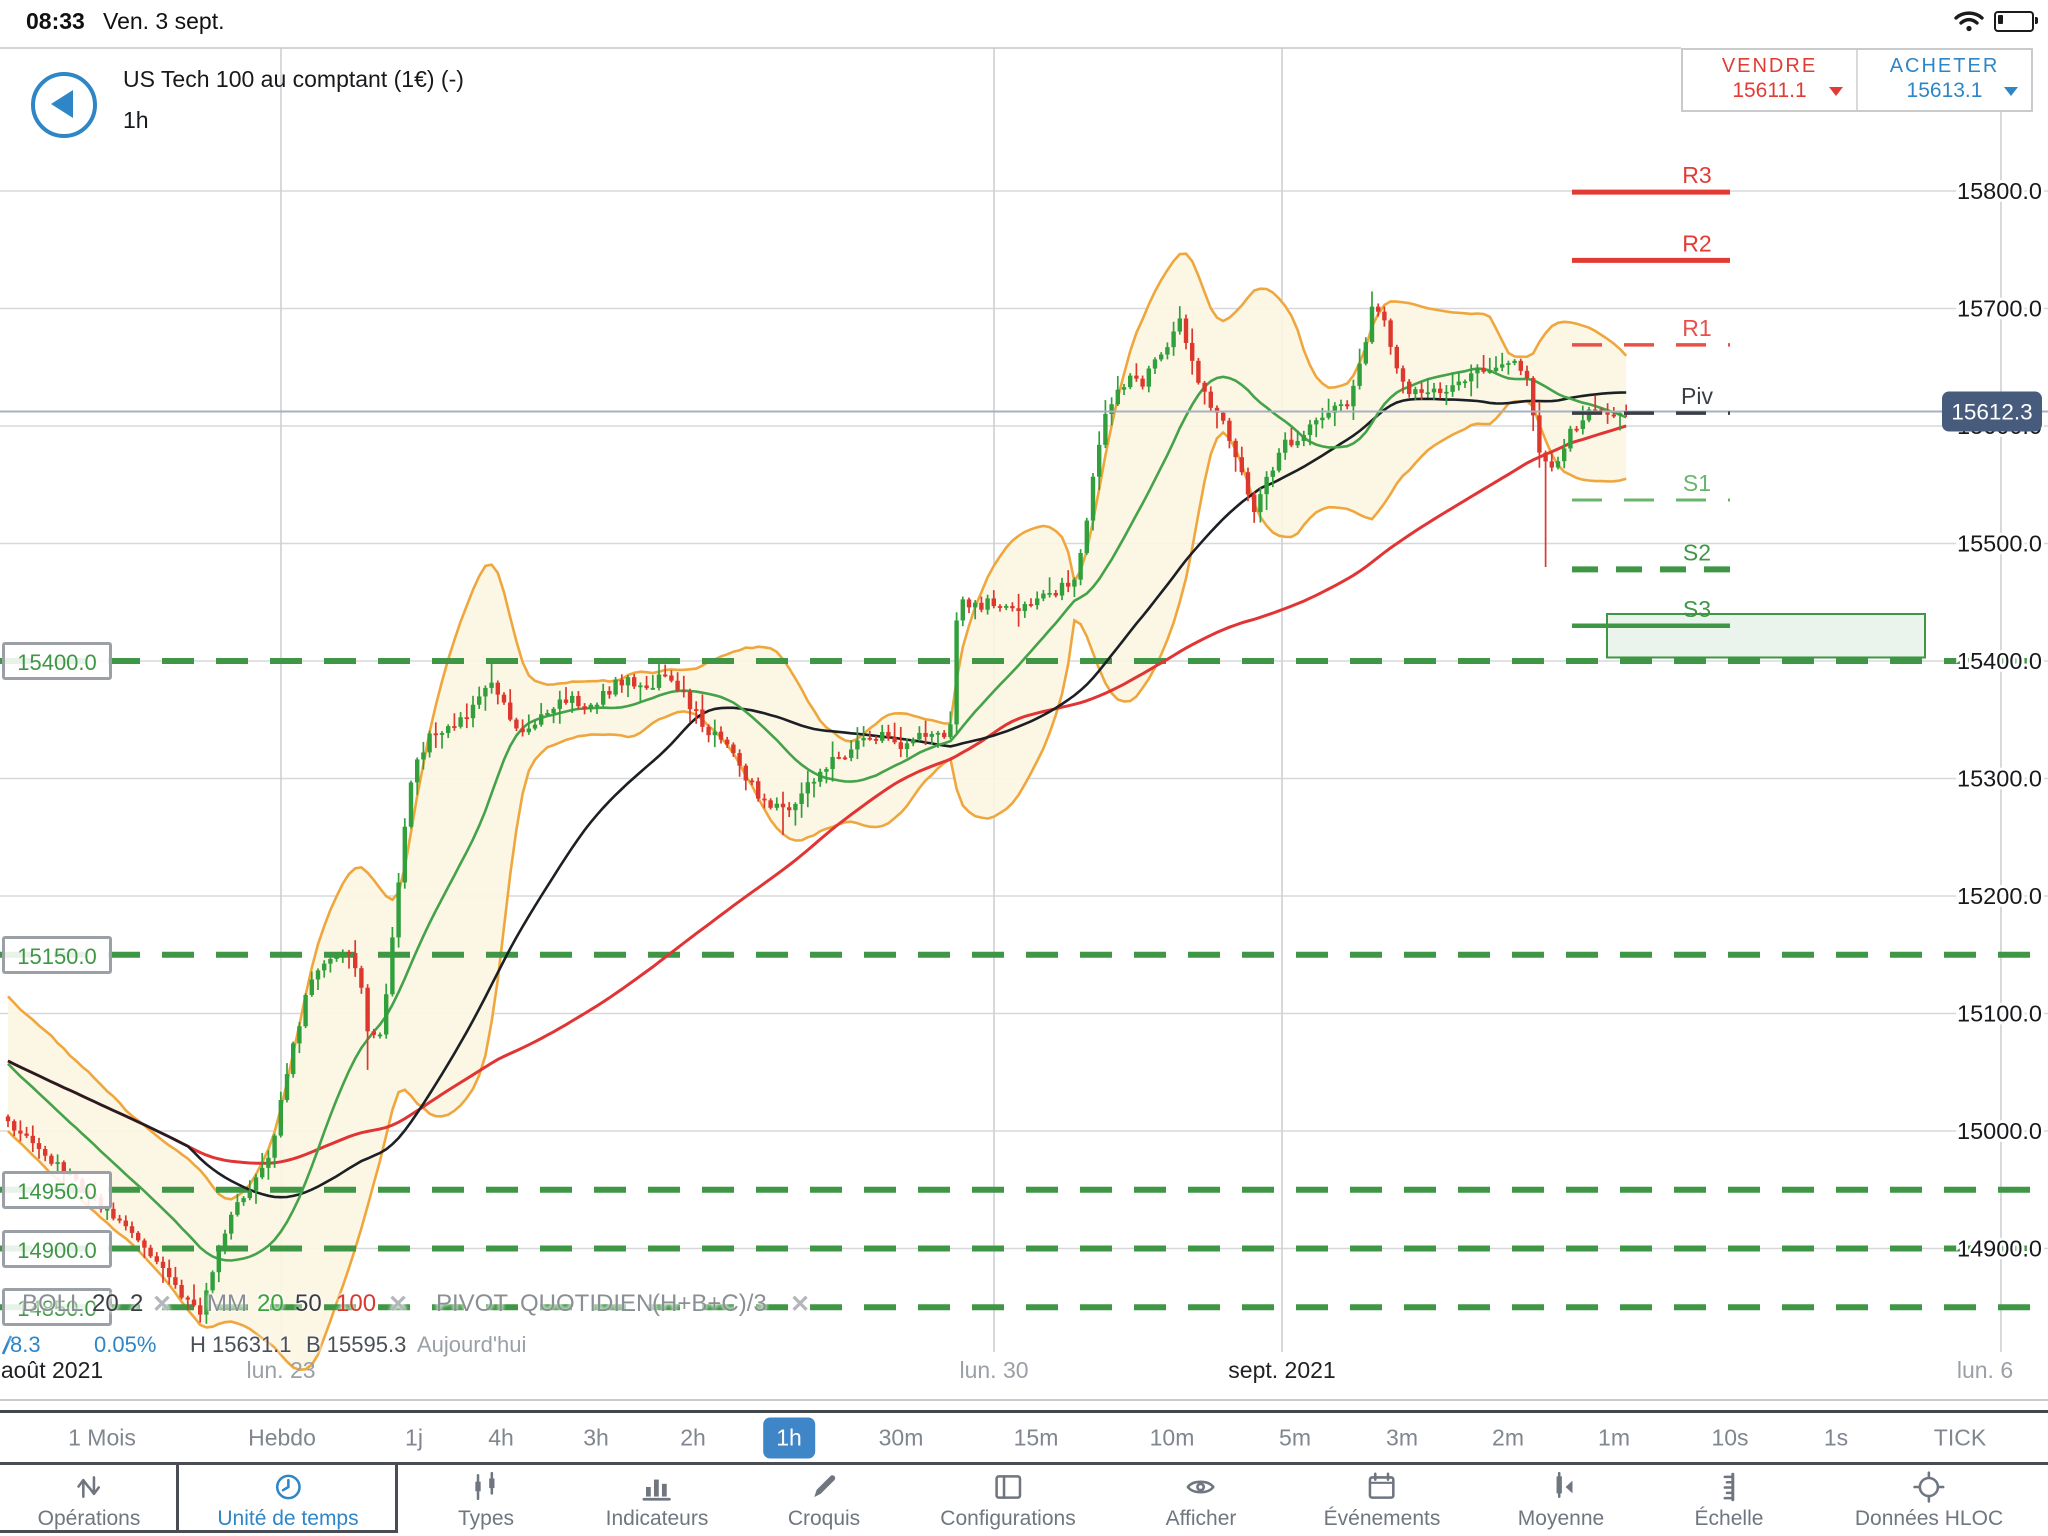 This screenshot has width=2048, height=1536. Describe the element at coordinates (1696, 328) in the screenshot. I see `pivot-label-R1: R1` at that location.